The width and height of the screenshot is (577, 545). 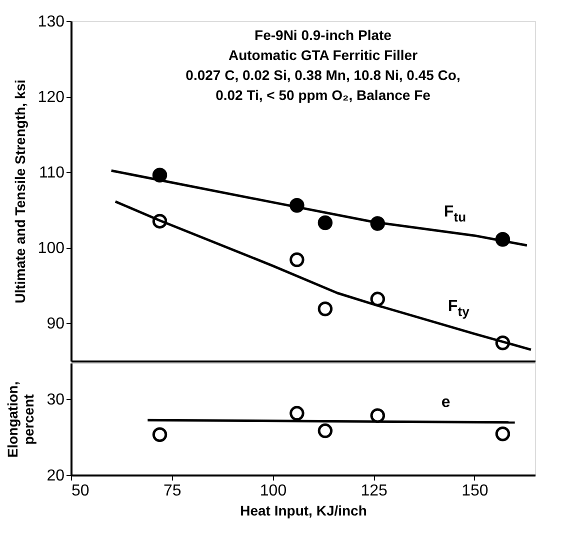 I want to click on y-tick-label: 130, so click(x=51, y=22).